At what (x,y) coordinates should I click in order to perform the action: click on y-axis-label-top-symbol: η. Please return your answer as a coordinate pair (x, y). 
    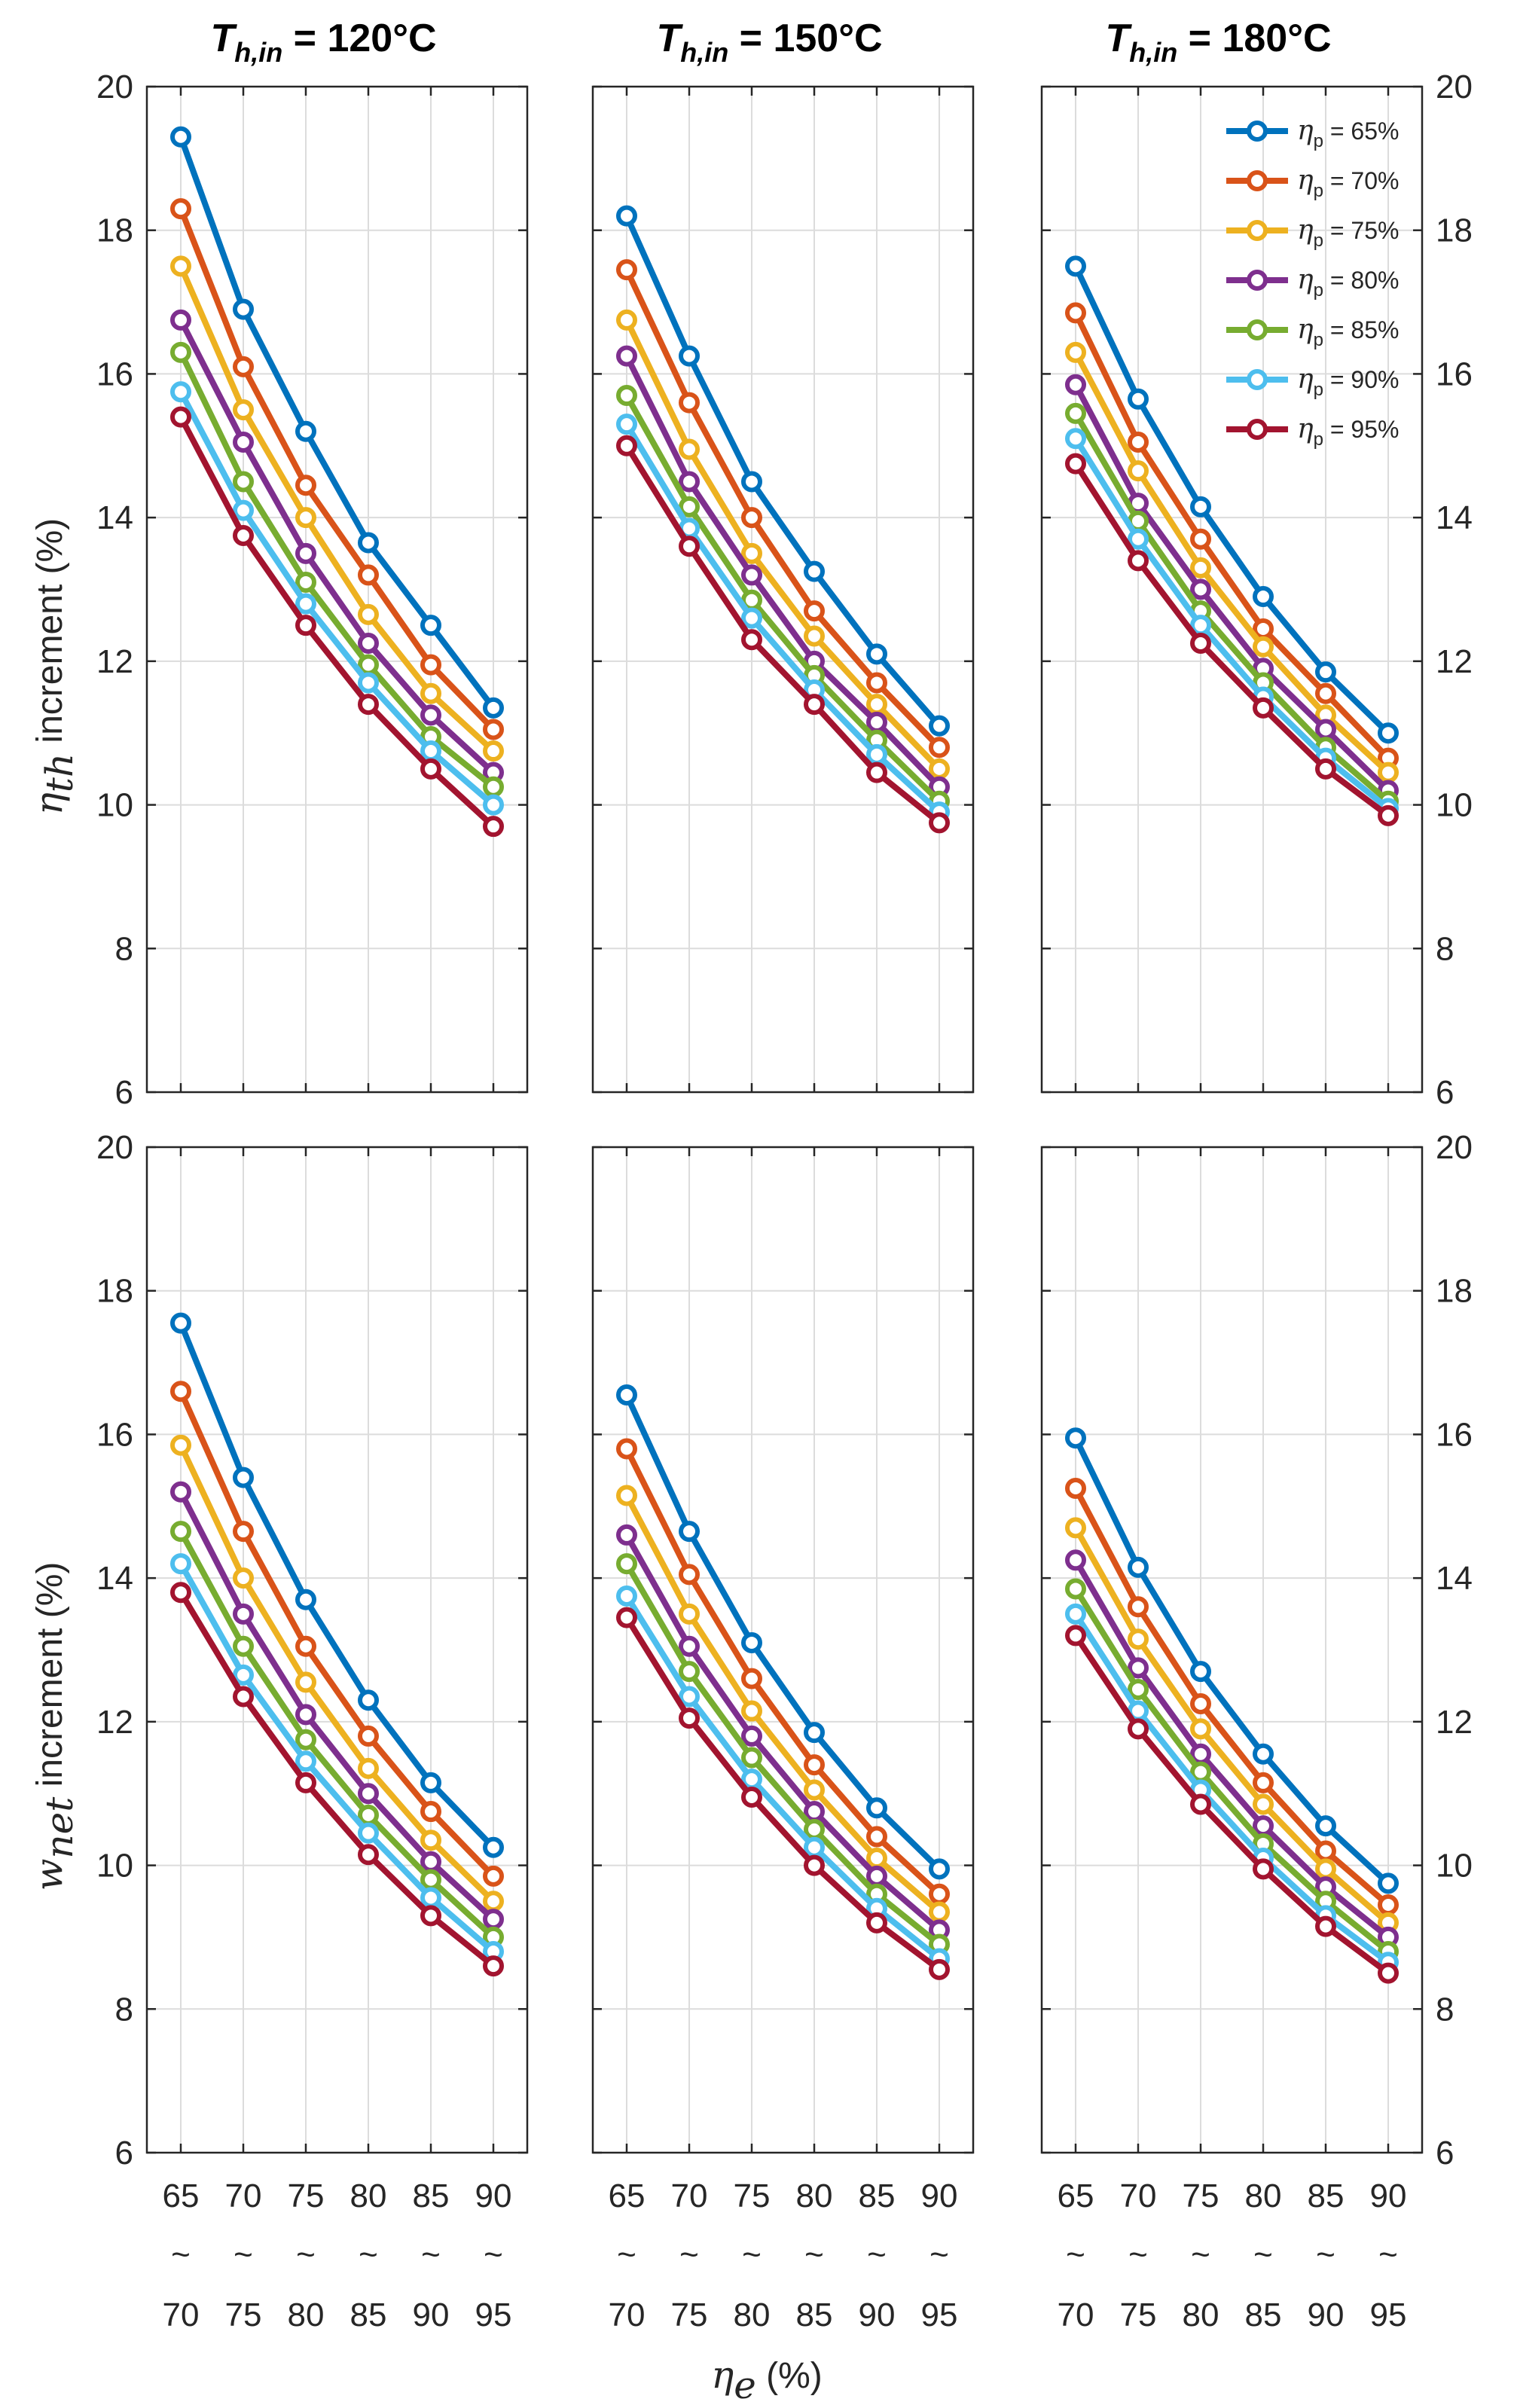
    Looking at the image, I should click on (49, 804).